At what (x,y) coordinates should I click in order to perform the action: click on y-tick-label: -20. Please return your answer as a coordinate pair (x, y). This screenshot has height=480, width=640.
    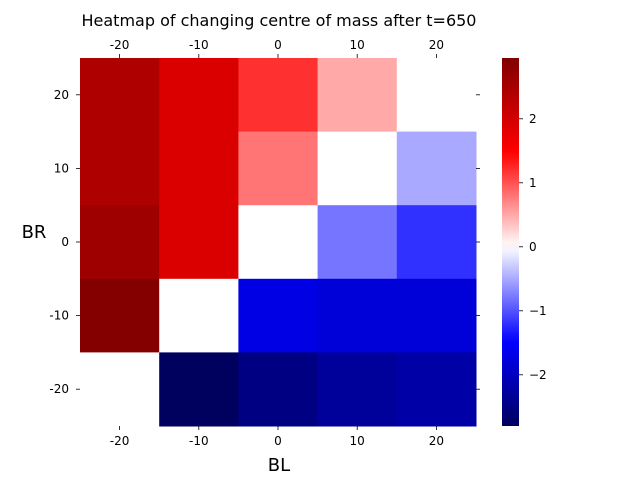
    Looking at the image, I should click on (59, 389).